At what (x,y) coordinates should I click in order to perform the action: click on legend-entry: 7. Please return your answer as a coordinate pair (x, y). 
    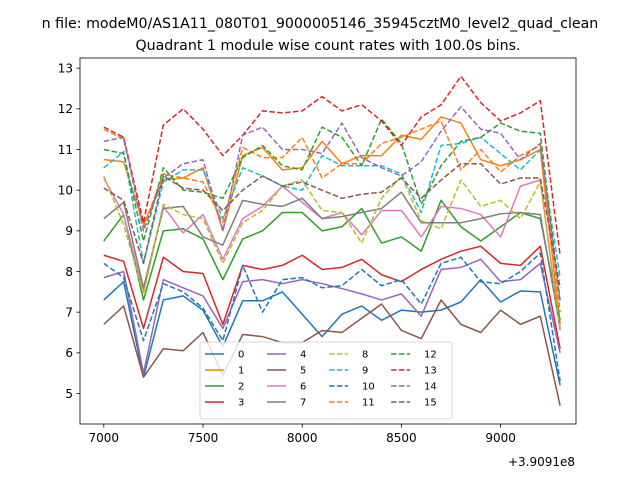
    Looking at the image, I should click on (286, 403).